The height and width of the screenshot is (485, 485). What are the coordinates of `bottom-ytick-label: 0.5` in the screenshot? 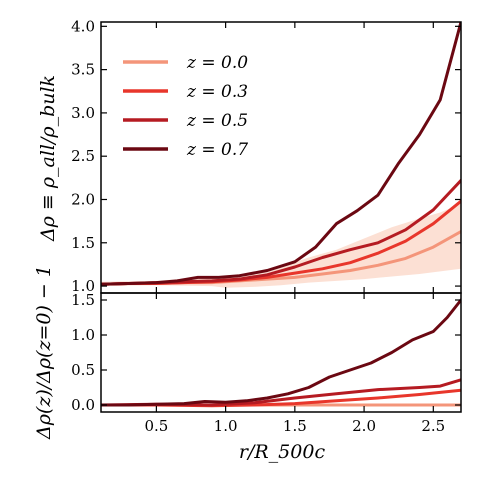 It's located at (83, 370).